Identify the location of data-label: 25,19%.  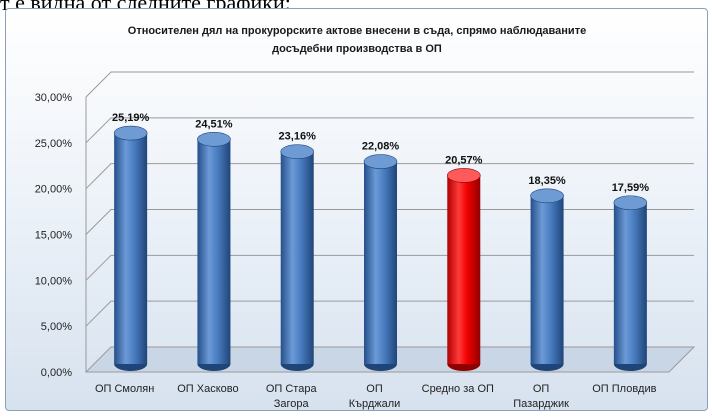
(131, 118).